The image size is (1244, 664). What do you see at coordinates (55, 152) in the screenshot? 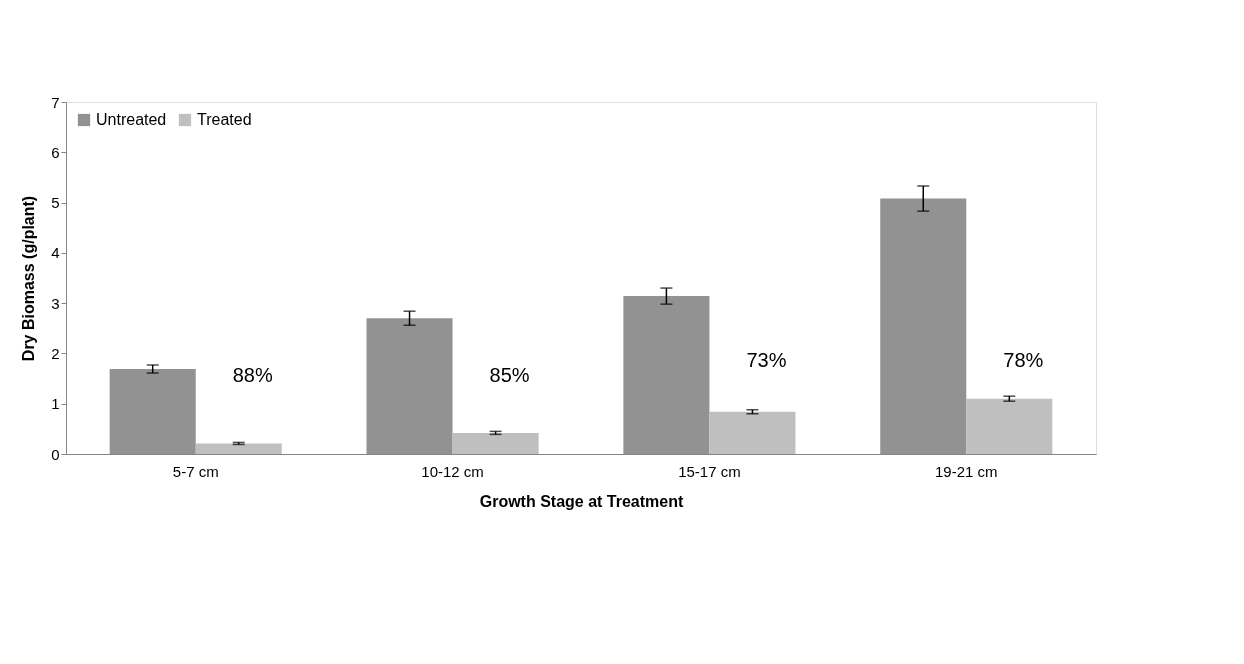
I see `y-tick-label: 6` at bounding box center [55, 152].